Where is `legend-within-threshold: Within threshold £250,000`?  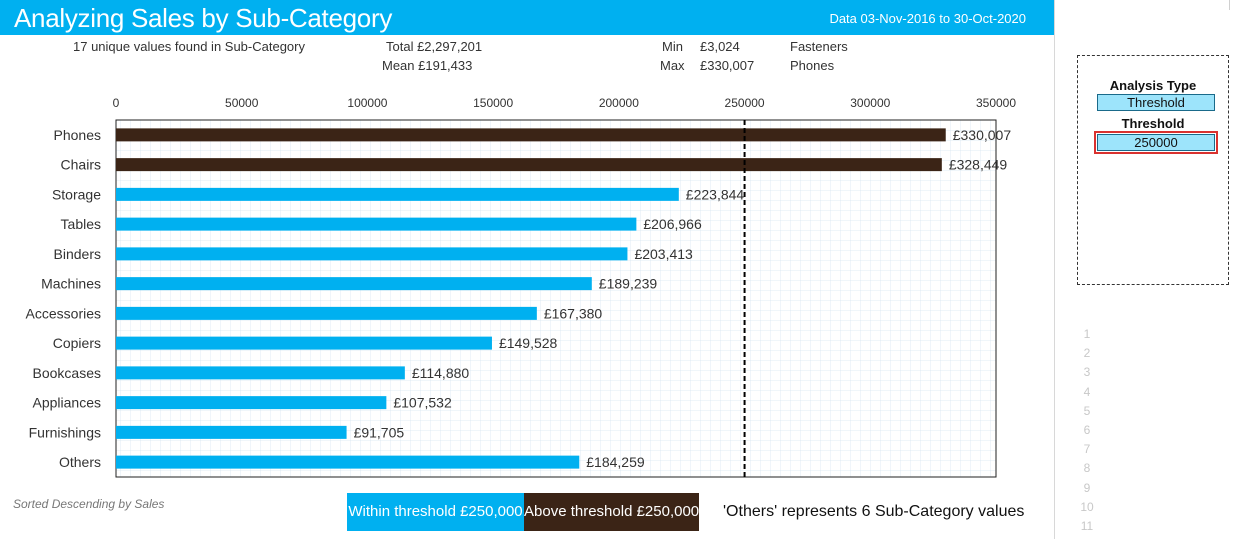
legend-within-threshold: Within threshold £250,000 is located at coordinates (435, 512).